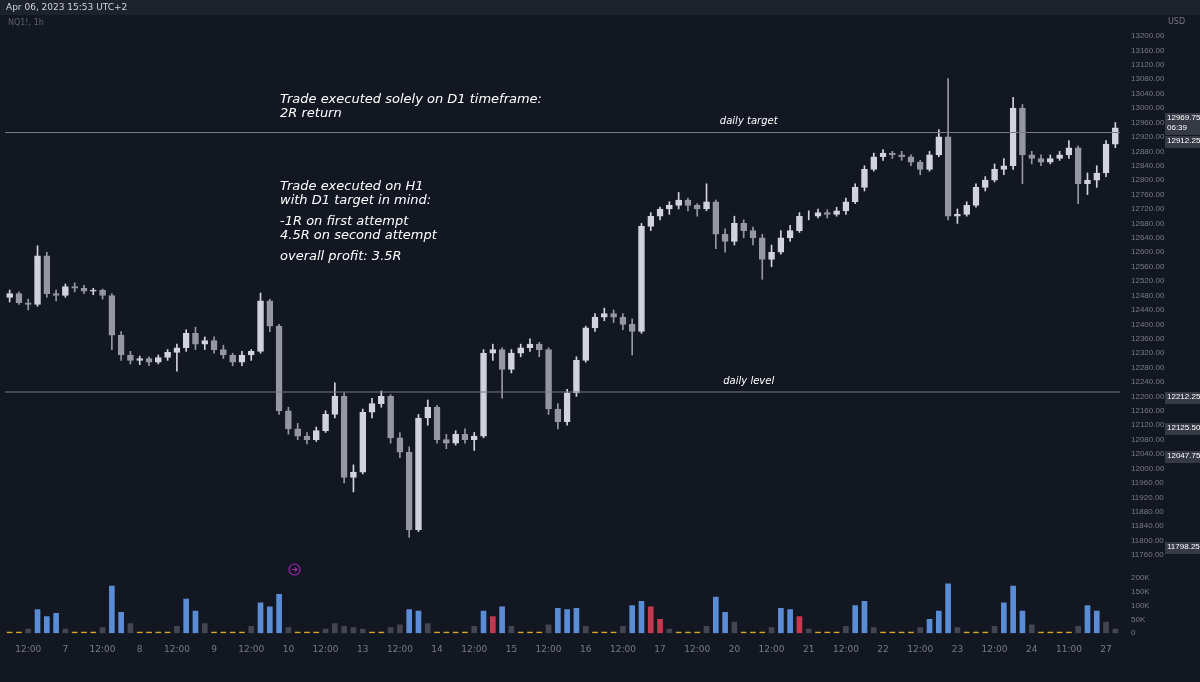  I want to click on y-tick-label: 12880.00, so click(1148, 151).